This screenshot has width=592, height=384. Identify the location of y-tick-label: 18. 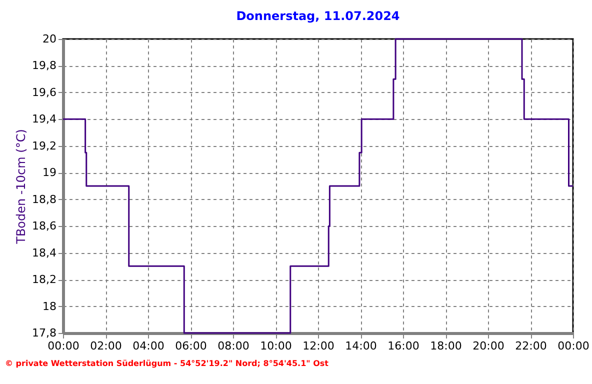
(49, 306).